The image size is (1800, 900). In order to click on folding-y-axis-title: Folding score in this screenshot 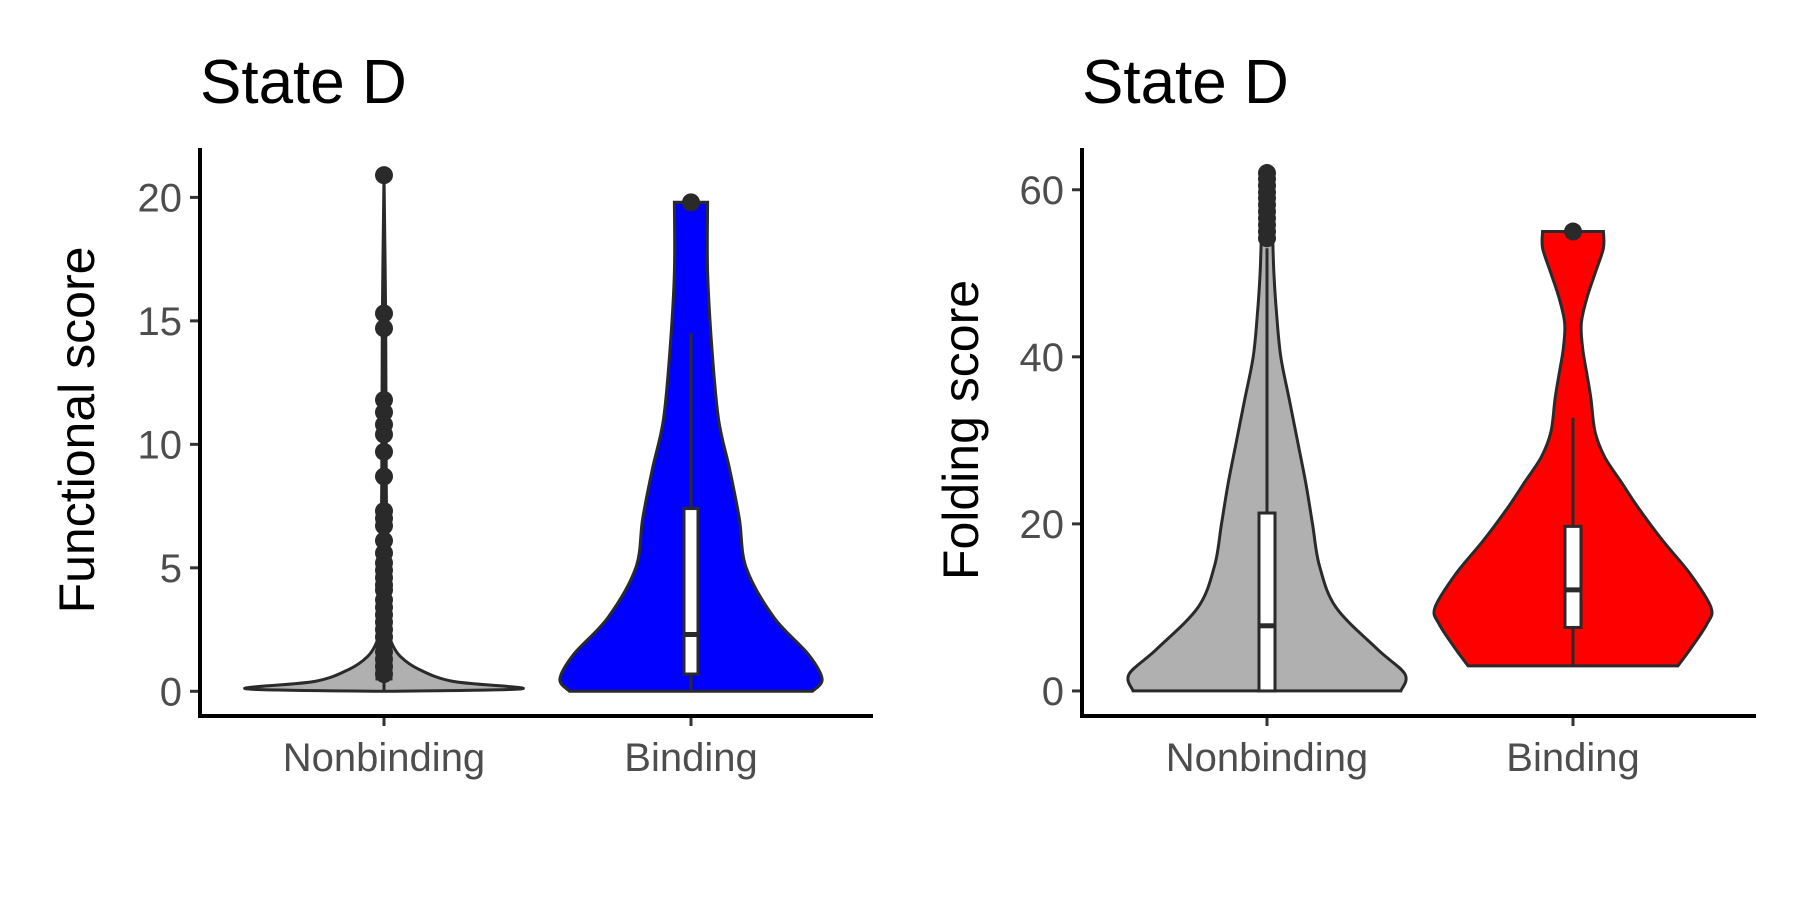, I will do `click(961, 430)`.